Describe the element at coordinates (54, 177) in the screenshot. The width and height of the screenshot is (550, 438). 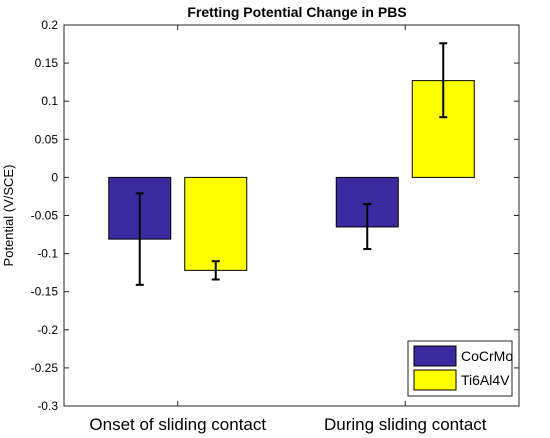
I see `y-tick-label: 0` at that location.